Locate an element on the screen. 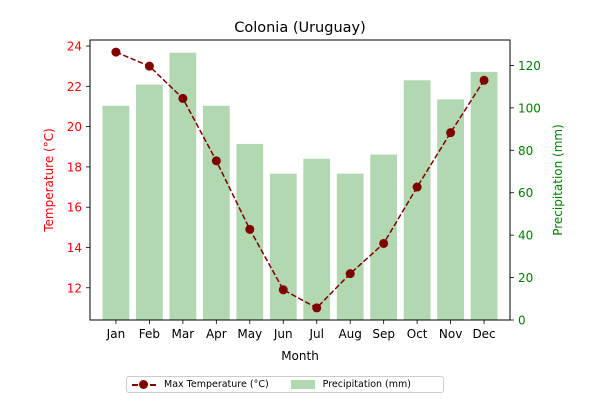 The height and width of the screenshot is (404, 600). legend-item-precipitation: Precipitation (mm) is located at coordinates (350, 384).